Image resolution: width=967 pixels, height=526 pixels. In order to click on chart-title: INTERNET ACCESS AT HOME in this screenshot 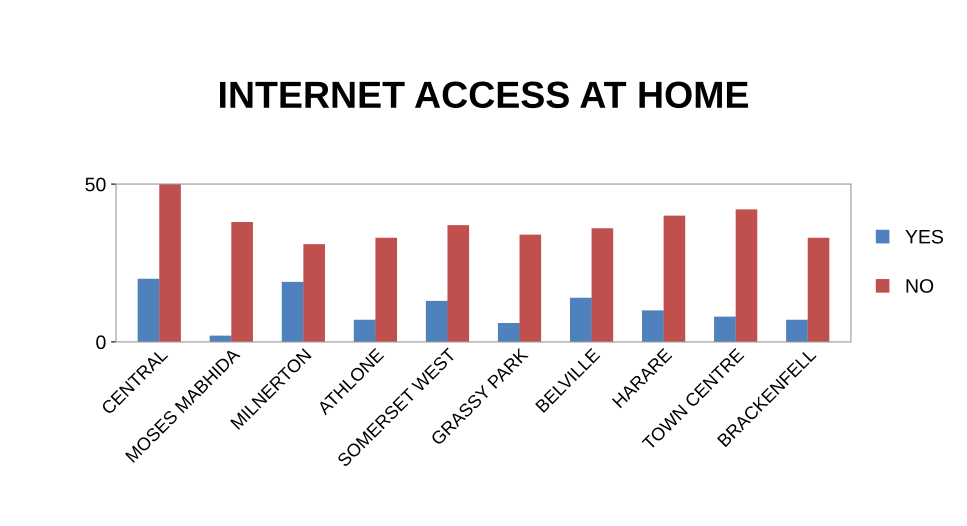, I will do `click(484, 95)`.